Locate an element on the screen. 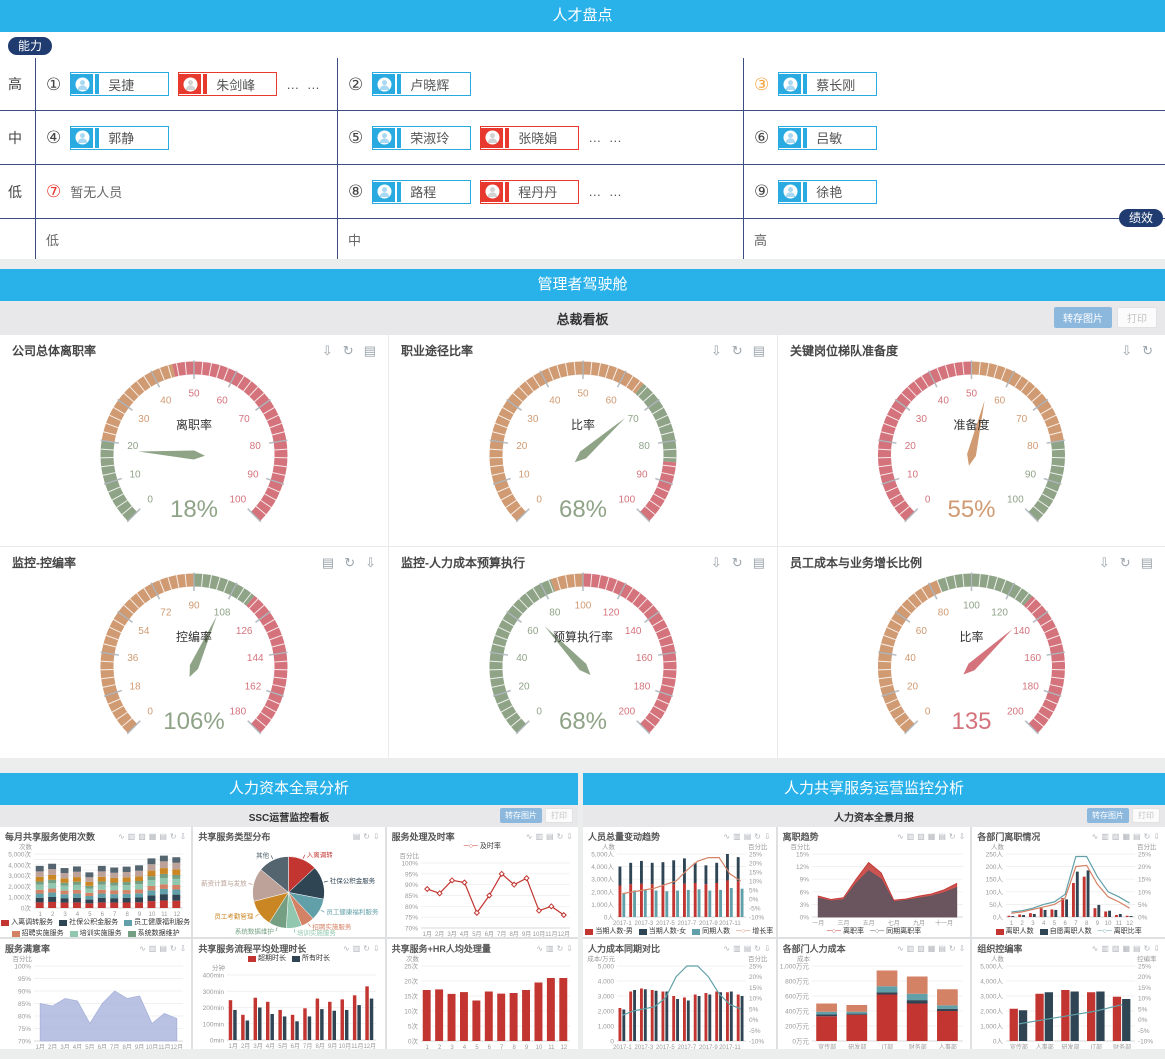 This screenshot has width=1165, height=1059. legend-item: 培训实施服务 is located at coordinates (95, 933).